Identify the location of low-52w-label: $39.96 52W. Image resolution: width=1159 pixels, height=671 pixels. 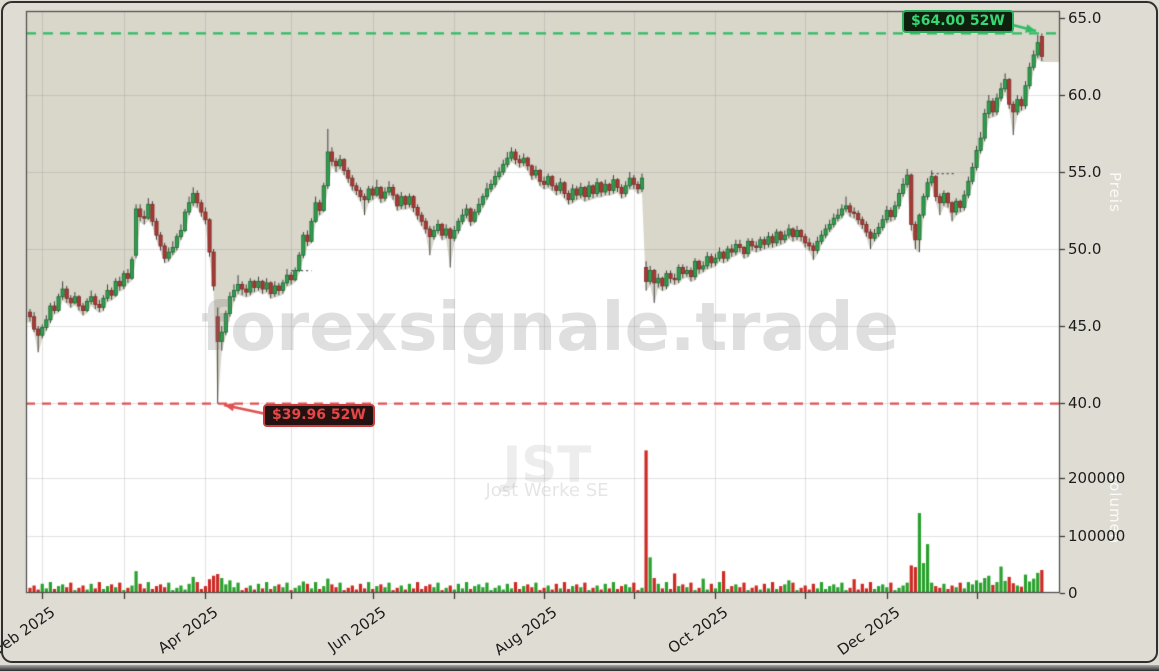
(319, 415).